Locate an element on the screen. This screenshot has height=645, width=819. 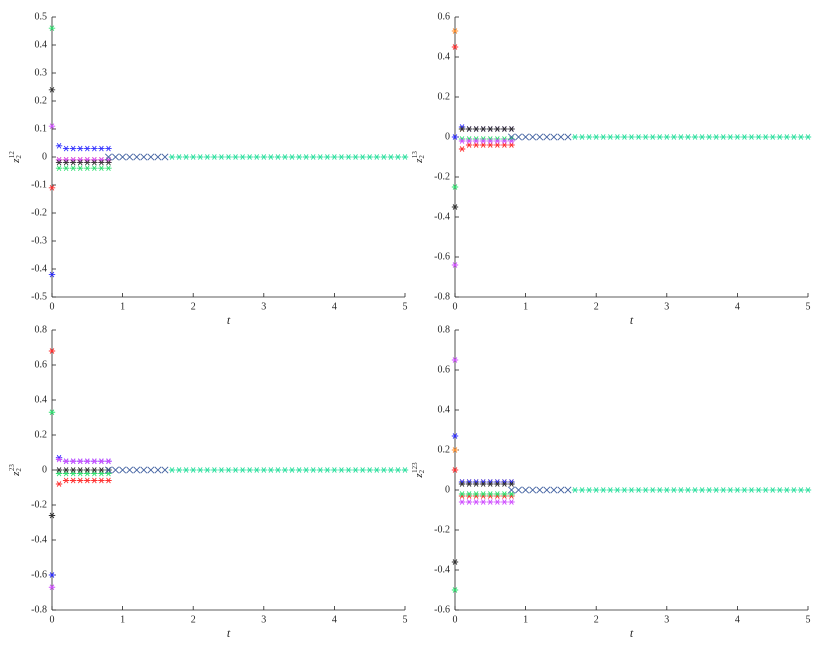
y-tick-label: 0.2 is located at coordinates (444, 96).